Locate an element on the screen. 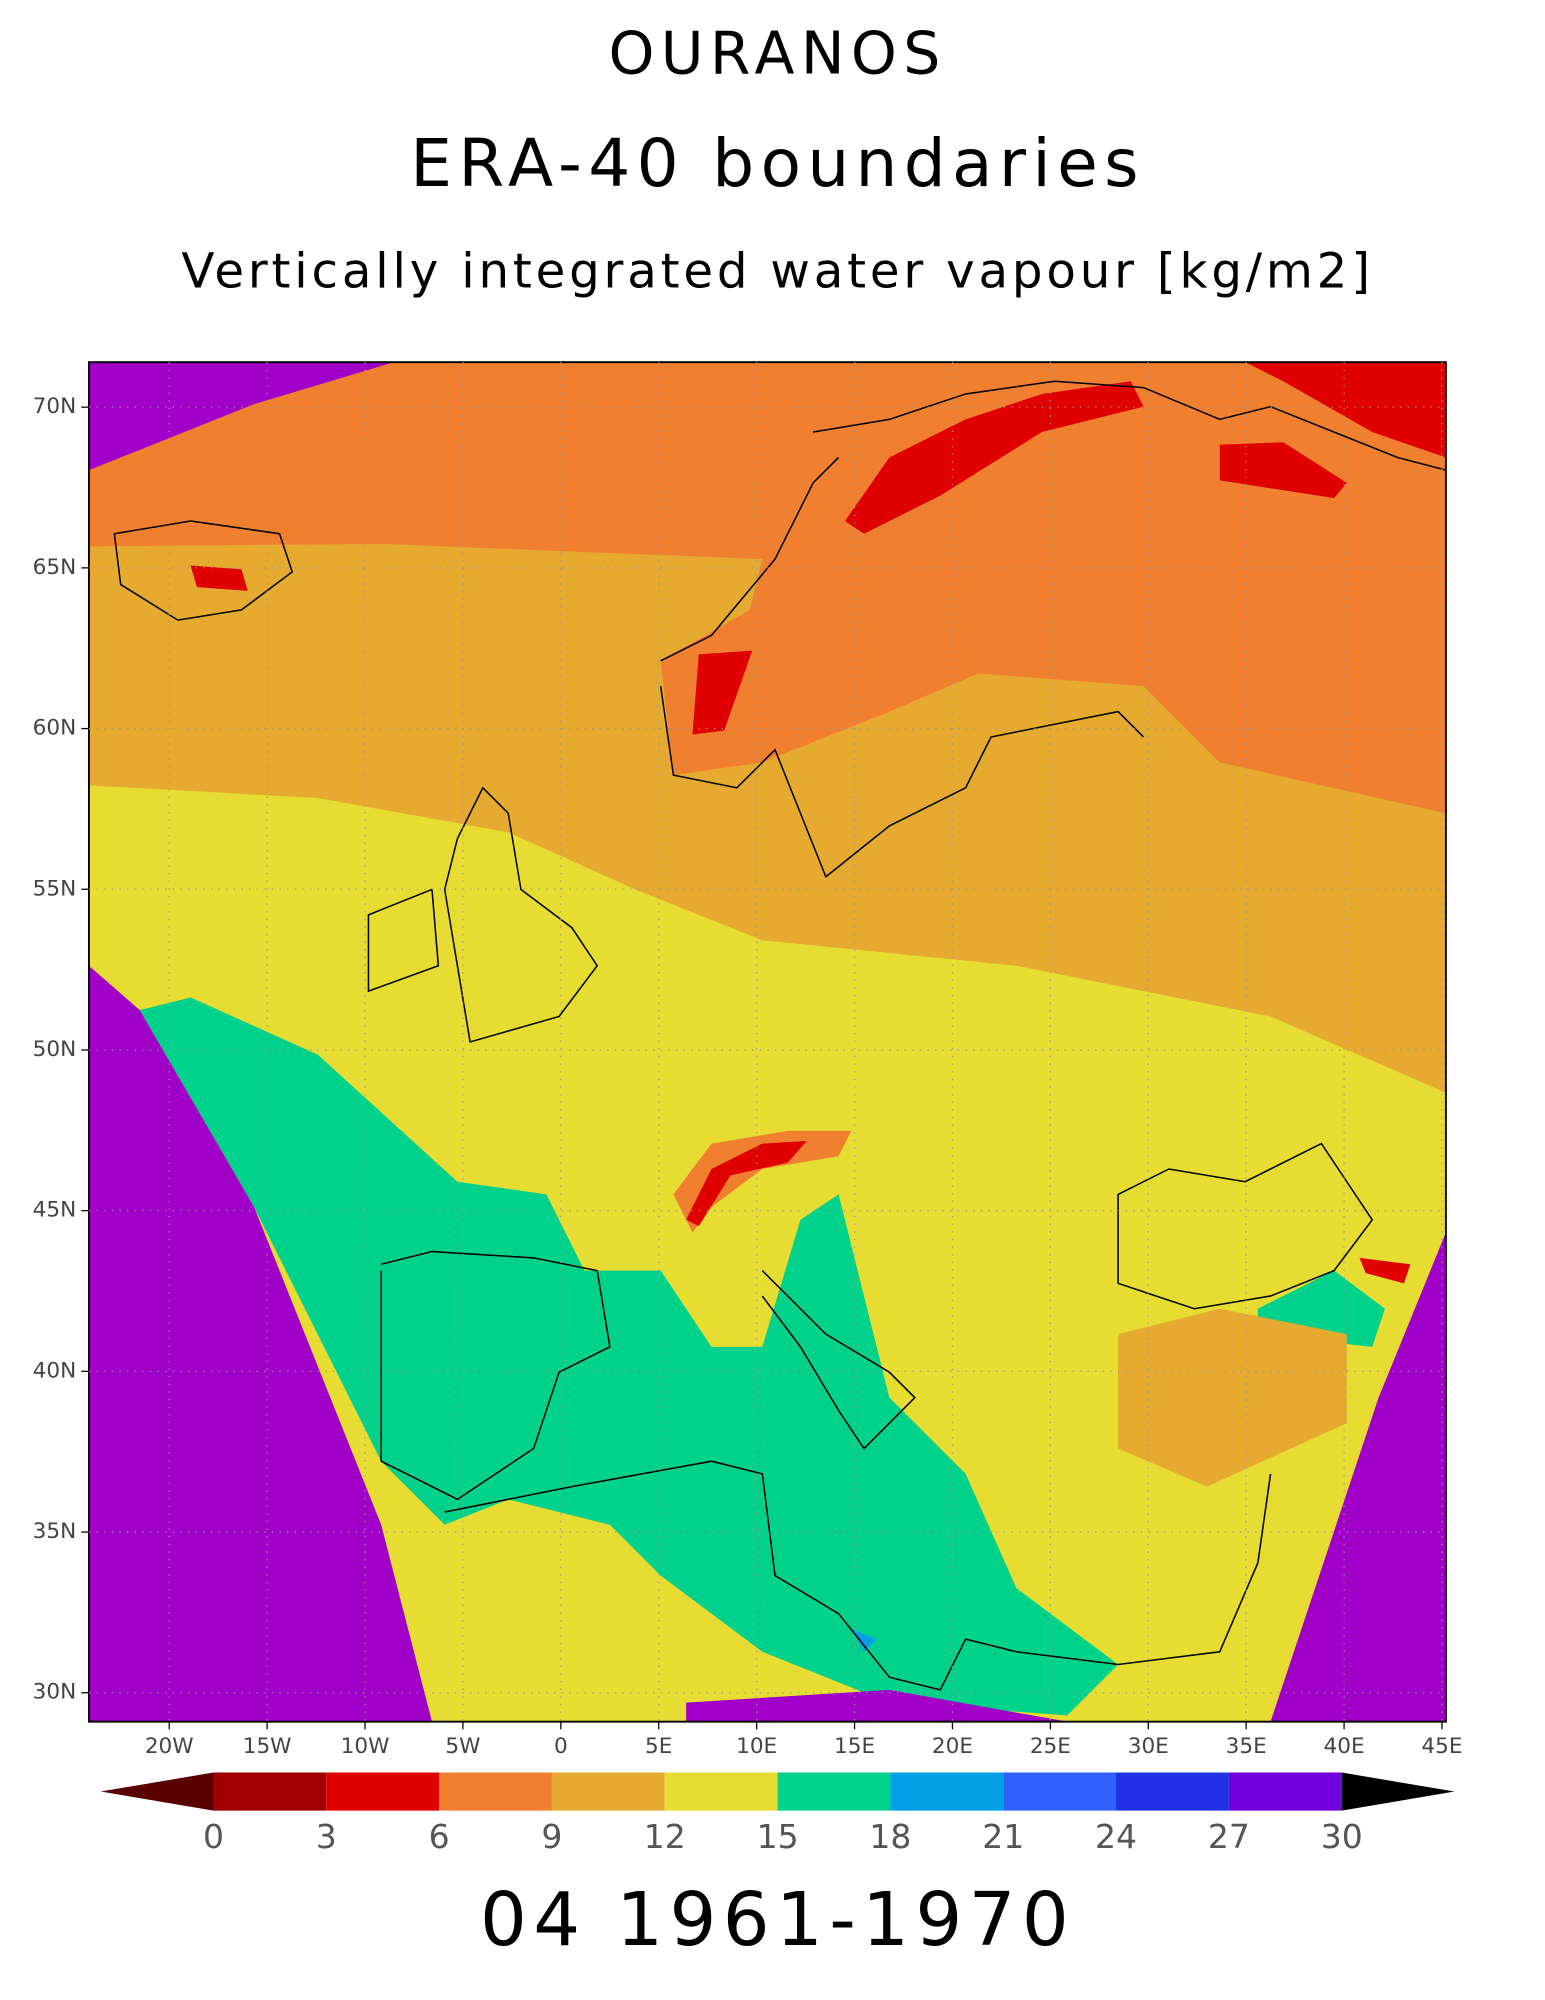  field-orange is located at coordinates (762, 1181).